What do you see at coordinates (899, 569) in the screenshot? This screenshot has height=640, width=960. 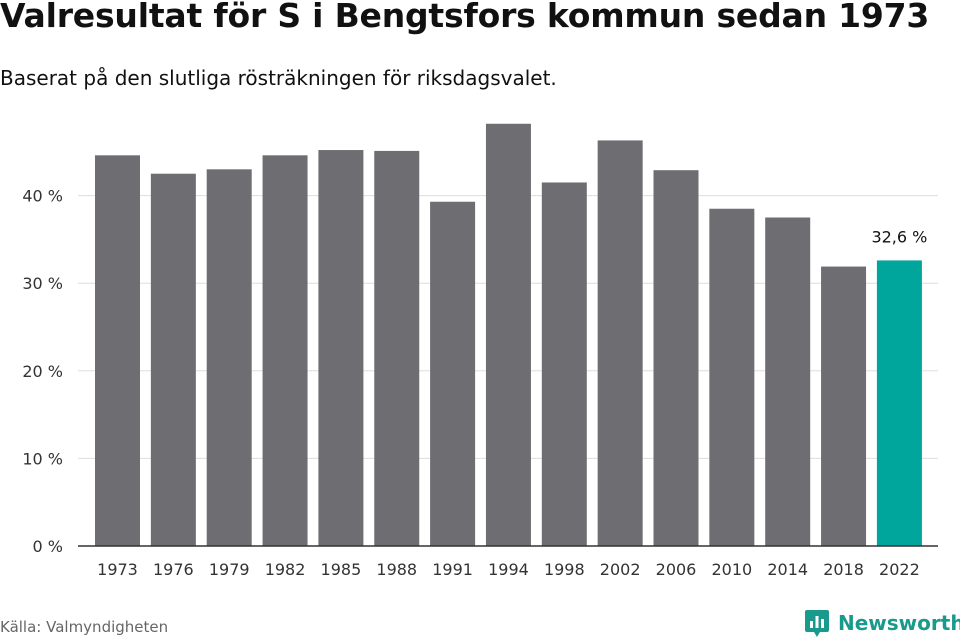 I see `x-tick-label: 2022` at bounding box center [899, 569].